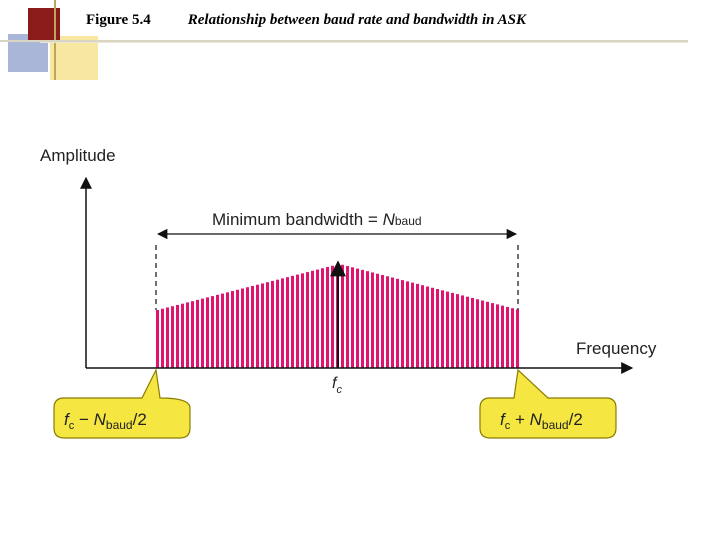 The width and height of the screenshot is (720, 540). I want to click on left-callout: fc − Nbaud/2, so click(122, 403).